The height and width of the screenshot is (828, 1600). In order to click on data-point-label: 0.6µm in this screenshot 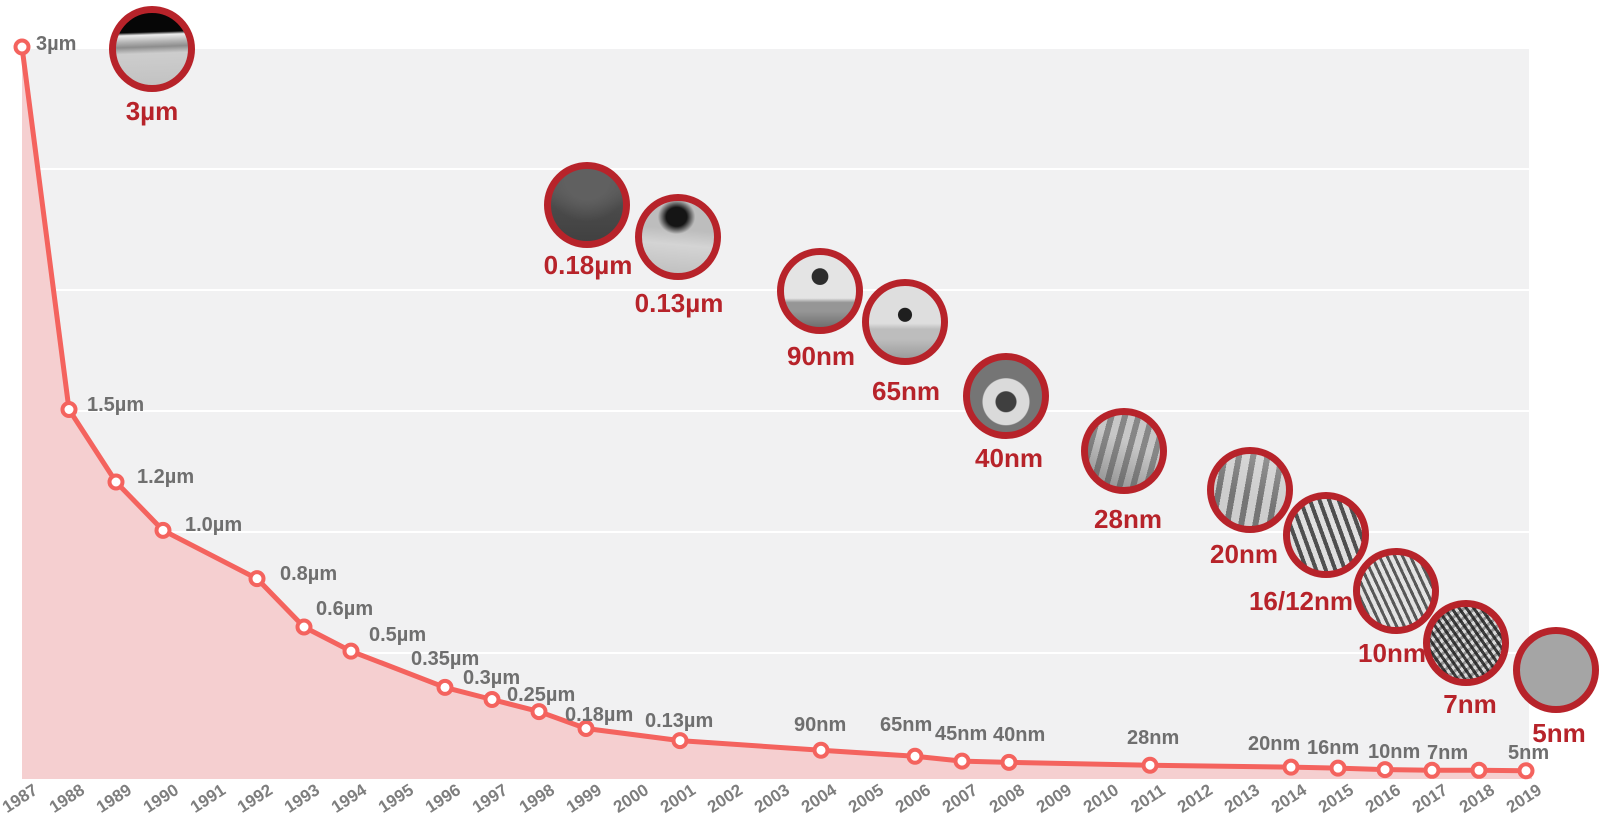, I will do `click(345, 609)`.